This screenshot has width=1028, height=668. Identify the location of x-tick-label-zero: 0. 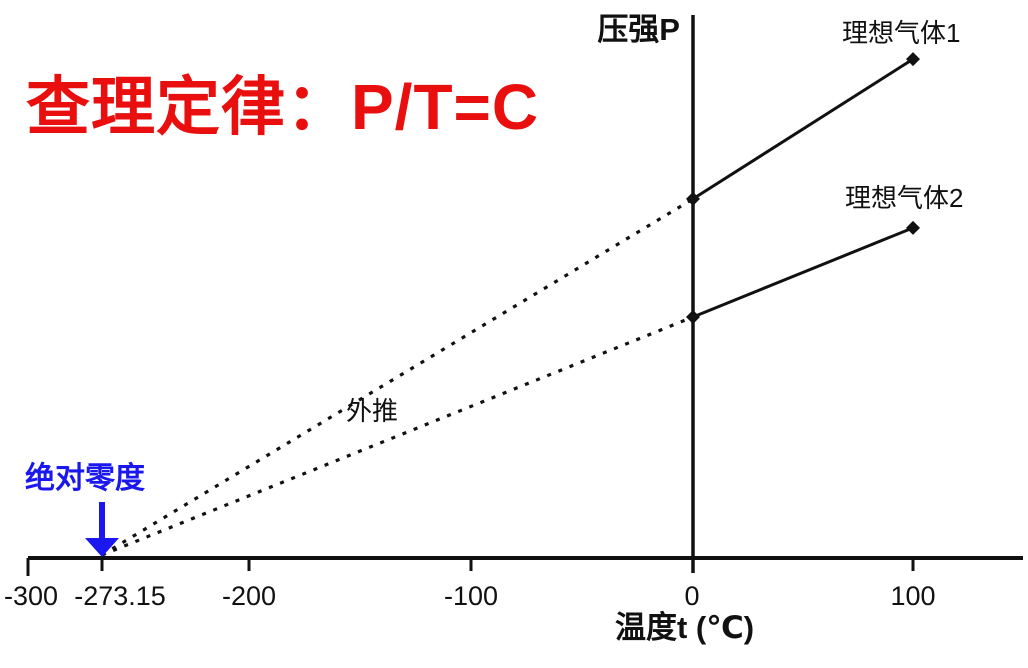
(692, 596).